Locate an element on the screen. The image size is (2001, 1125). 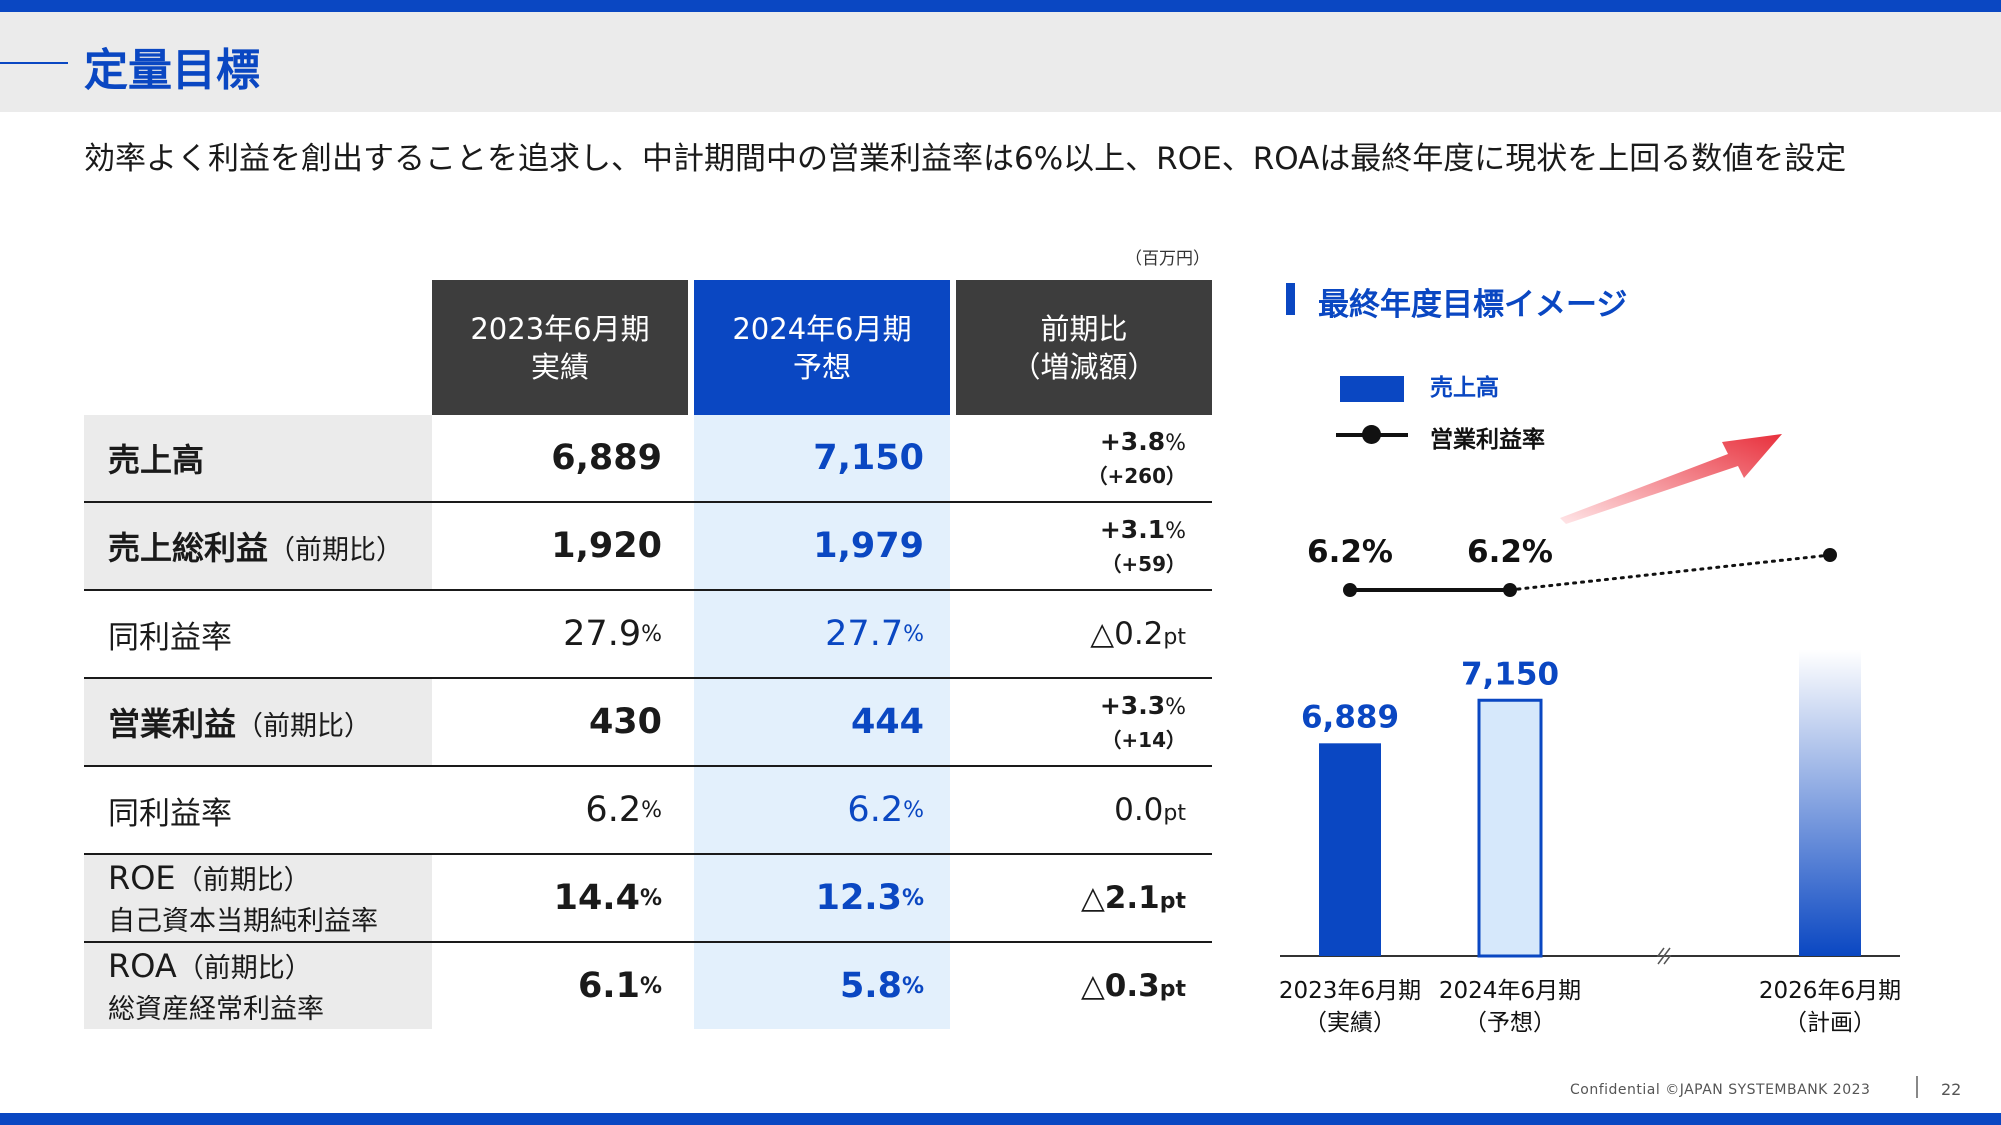
cell-2024: 12.3% is located at coordinates (822, 898).